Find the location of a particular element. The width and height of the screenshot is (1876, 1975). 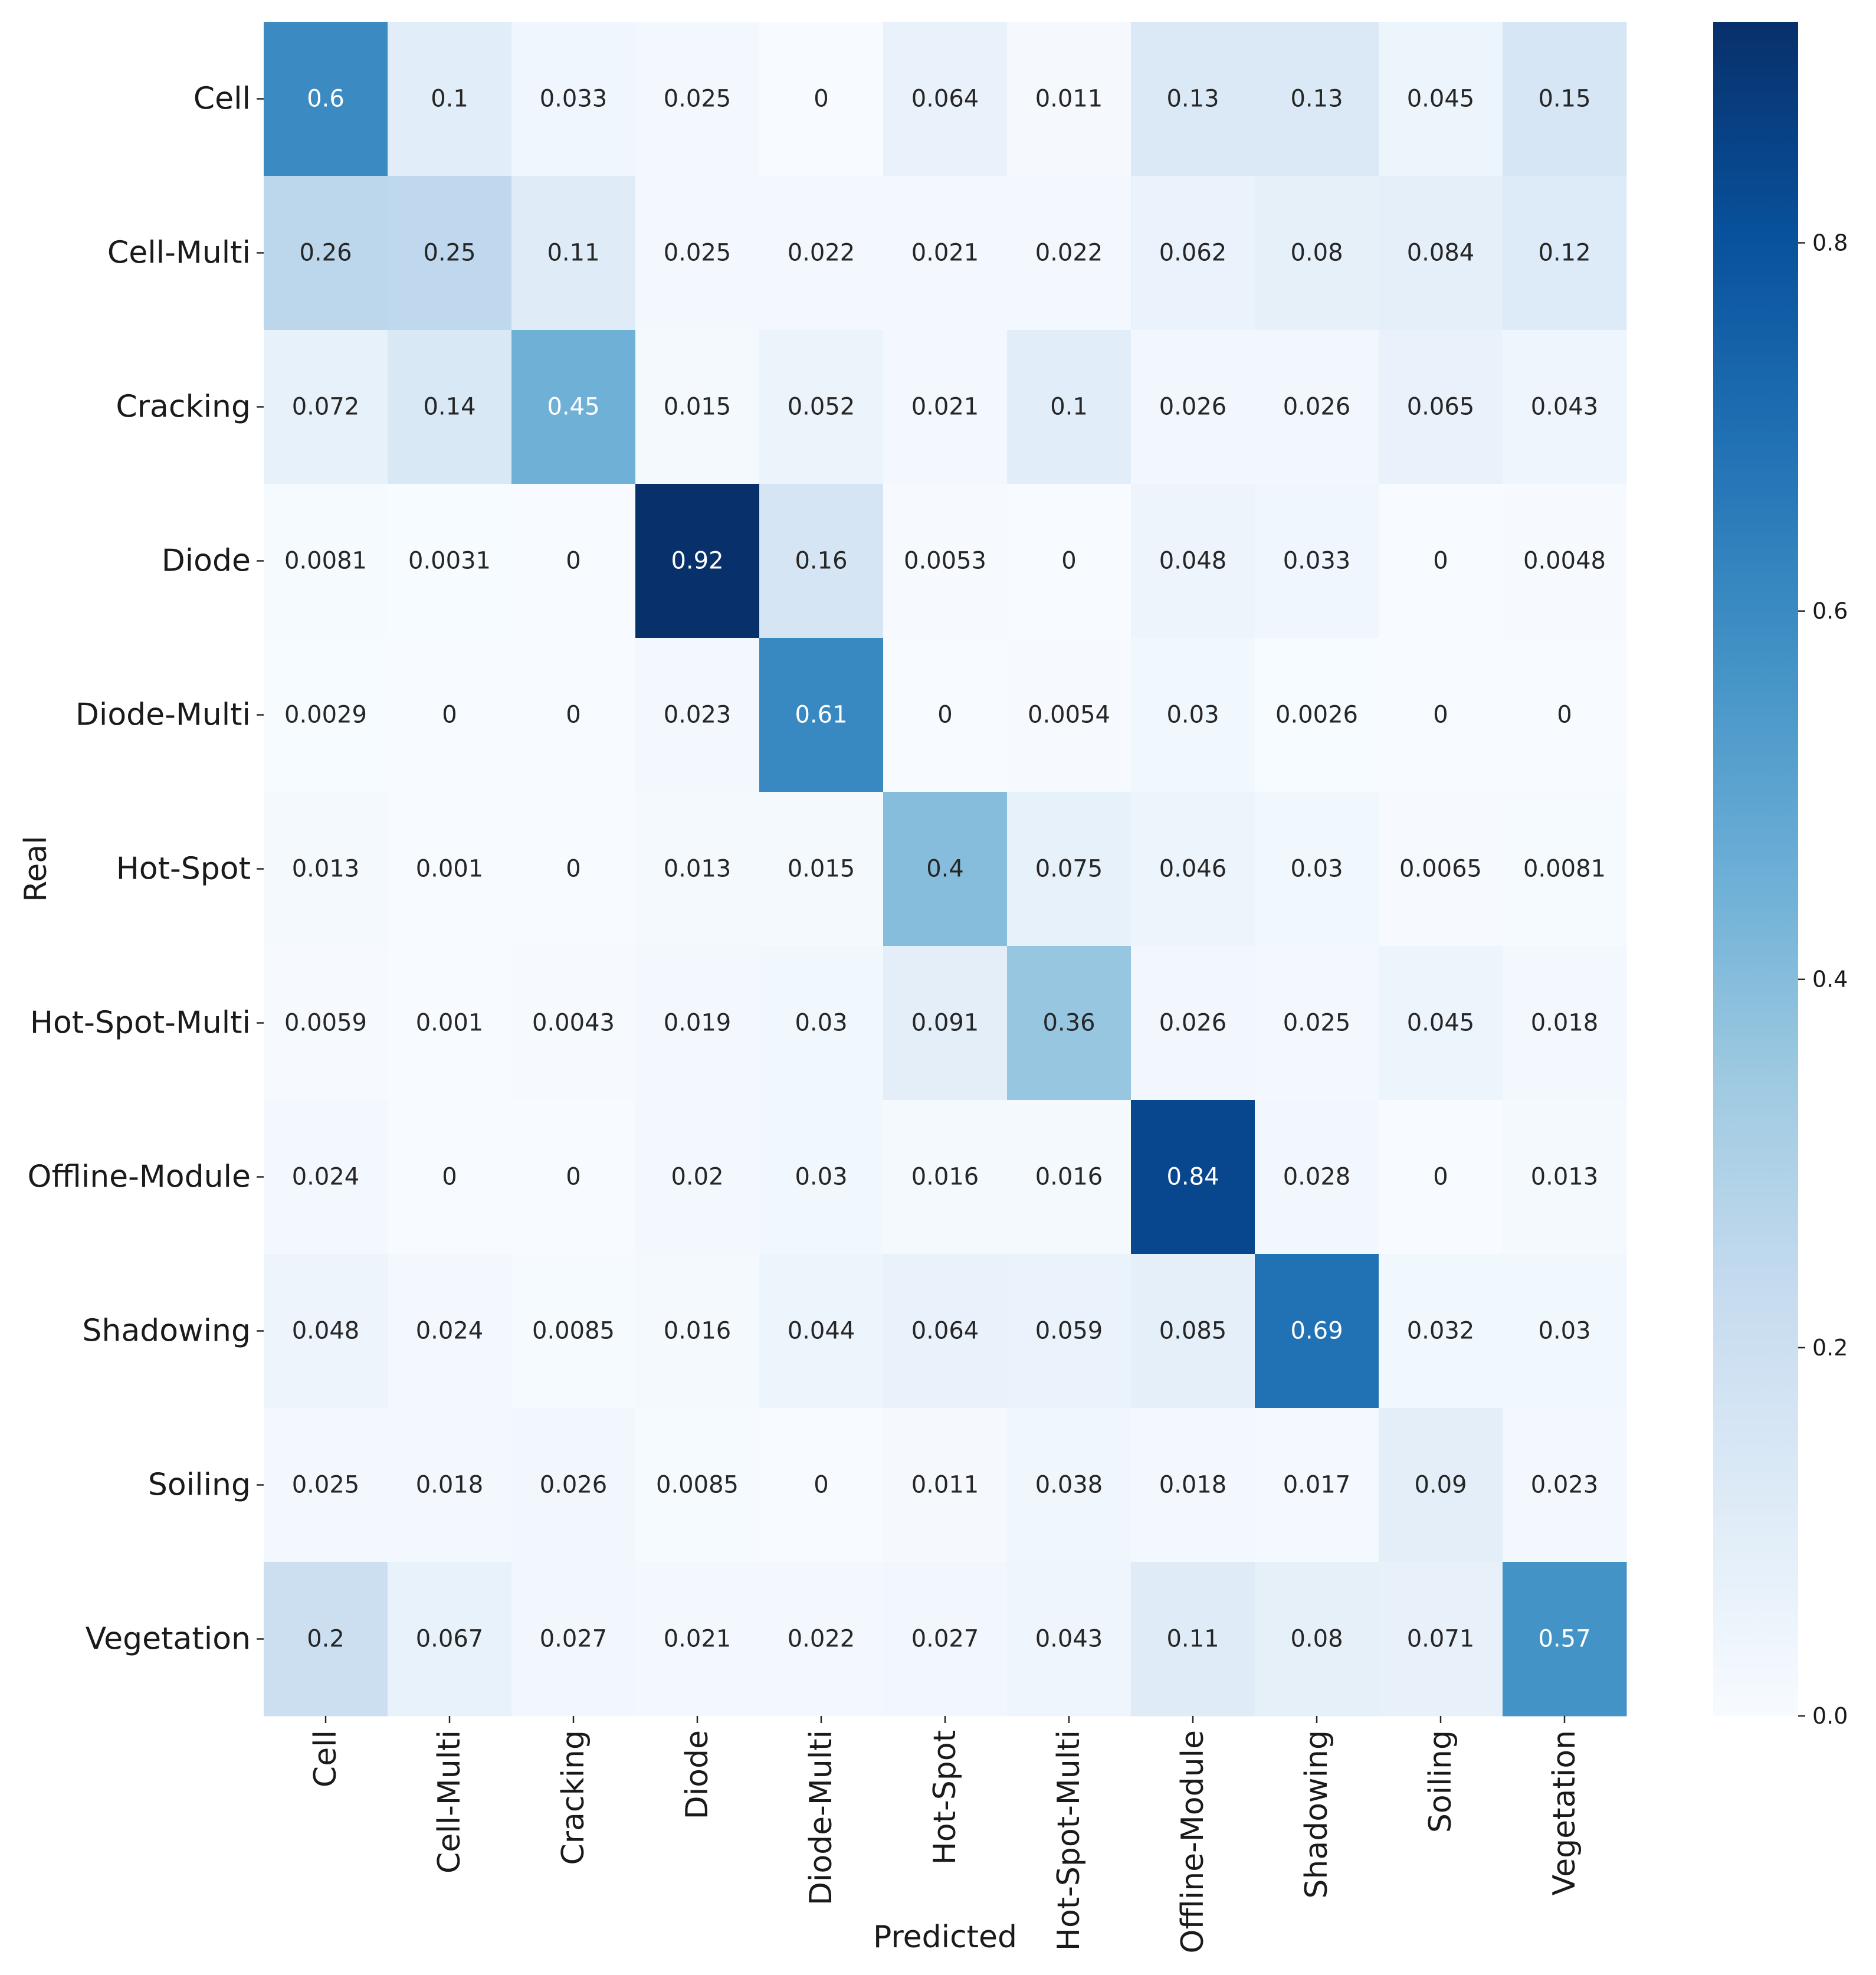

heatmap-cell-r10-c1 is located at coordinates (450, 1639).